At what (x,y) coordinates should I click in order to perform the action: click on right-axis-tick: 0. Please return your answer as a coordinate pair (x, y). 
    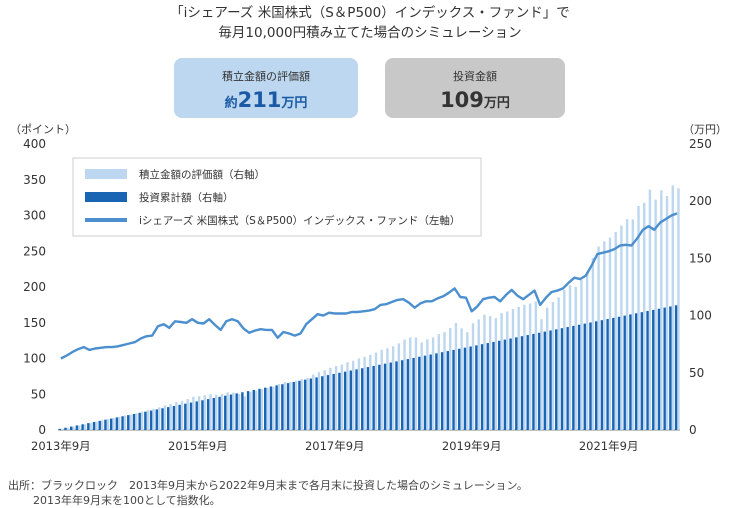
    Looking at the image, I should click on (693, 430).